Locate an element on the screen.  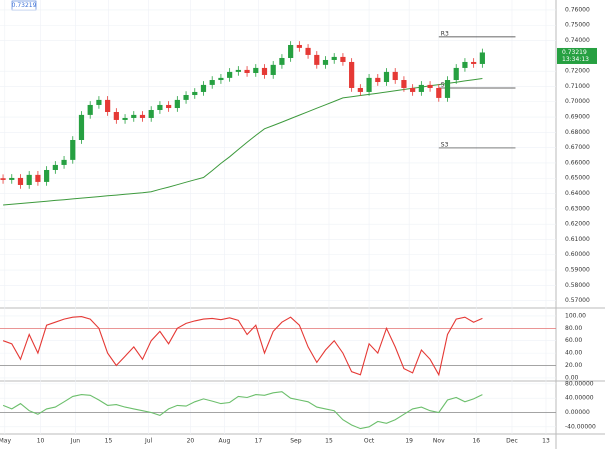
y-tick-label: 0.75000 is located at coordinates (577, 25).